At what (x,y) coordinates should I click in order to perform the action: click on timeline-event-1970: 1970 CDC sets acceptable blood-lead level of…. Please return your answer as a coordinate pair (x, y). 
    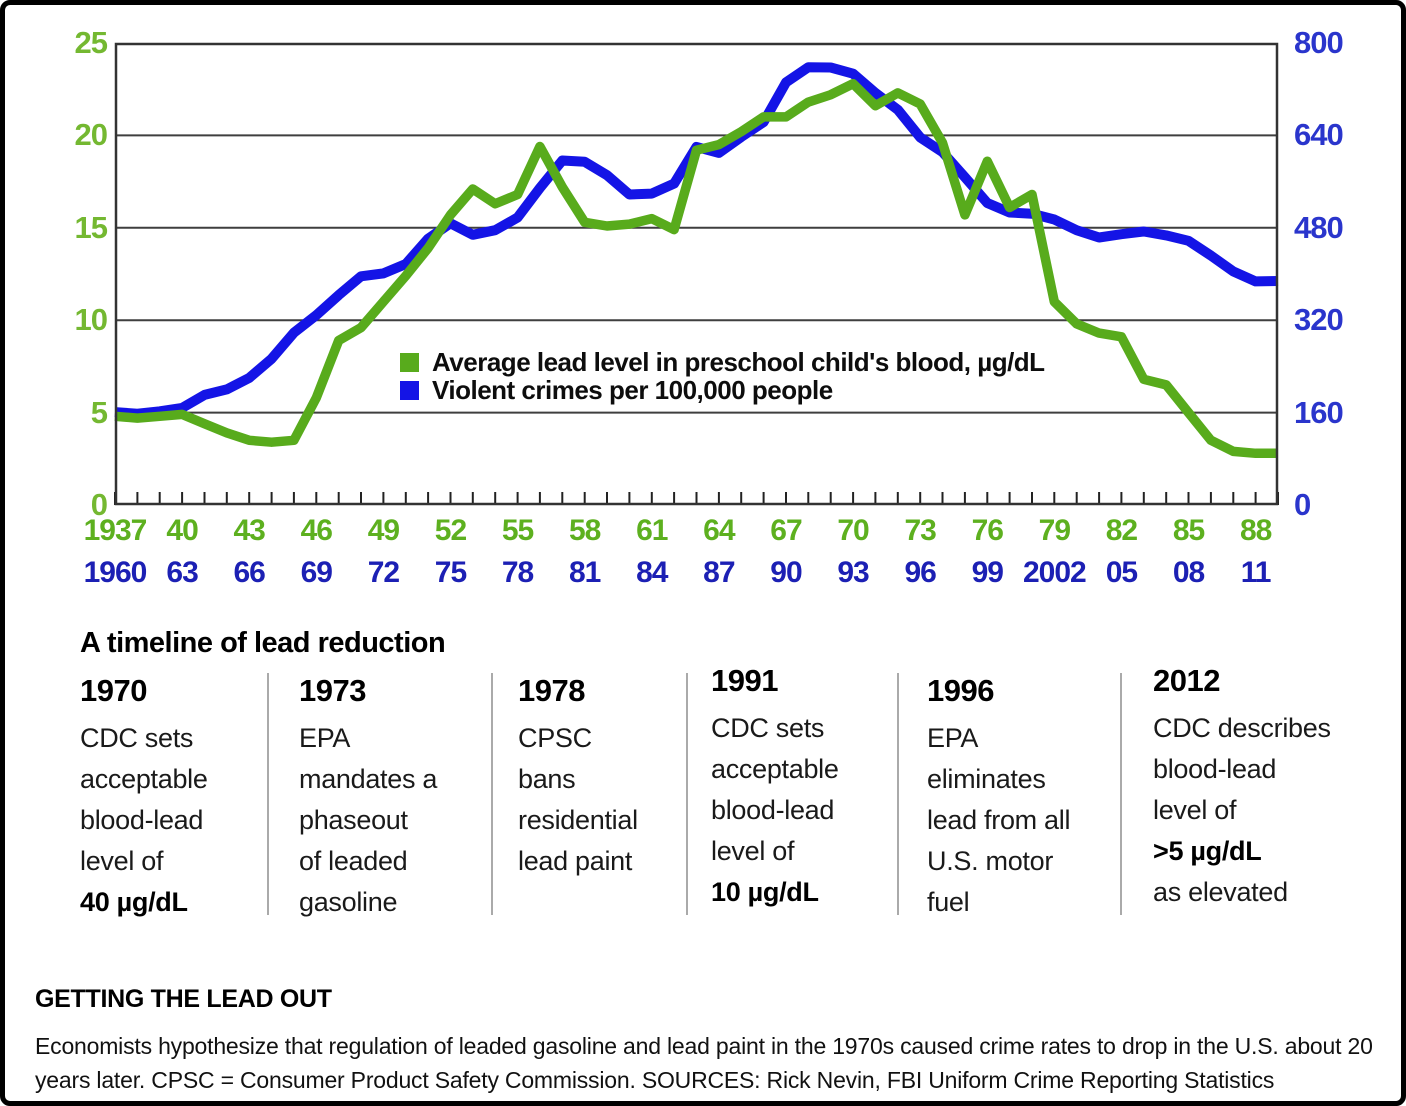
    Looking at the image, I should click on (144, 798).